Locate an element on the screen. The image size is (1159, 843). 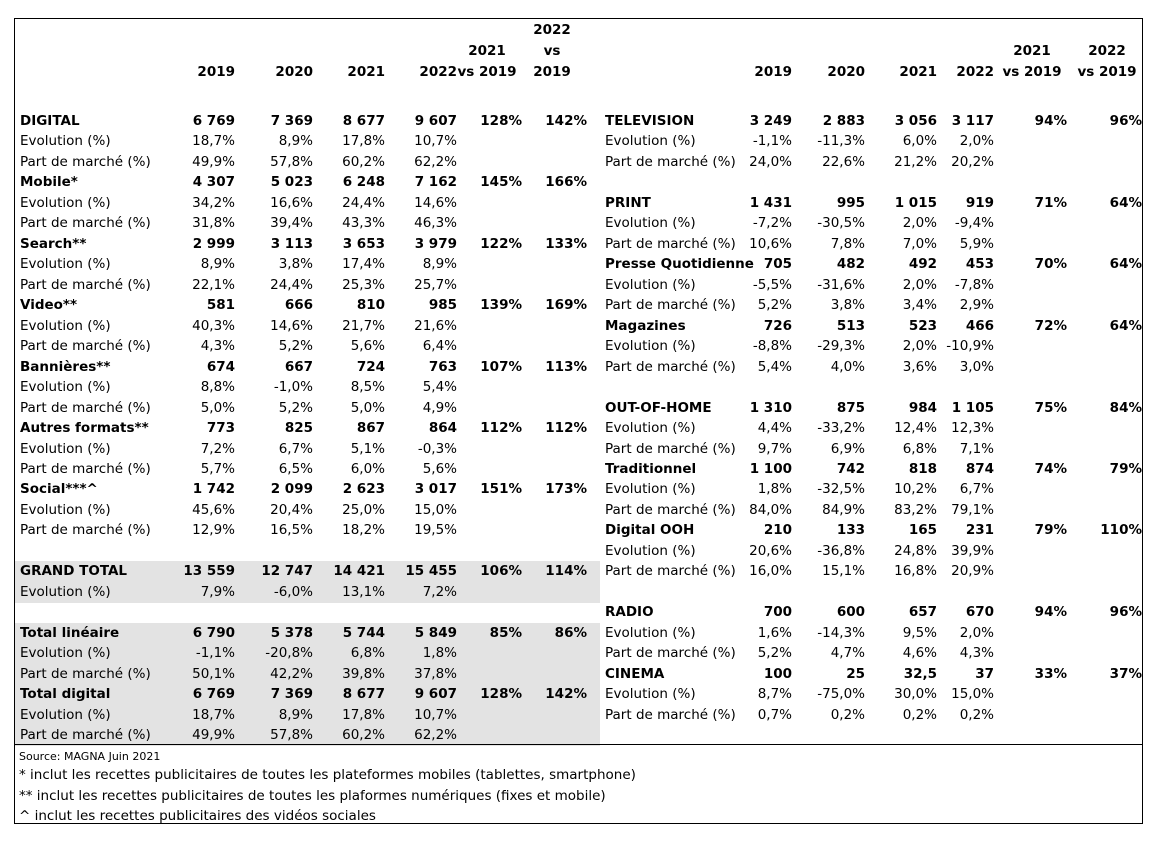
cell: 107% is located at coordinates (501, 366).